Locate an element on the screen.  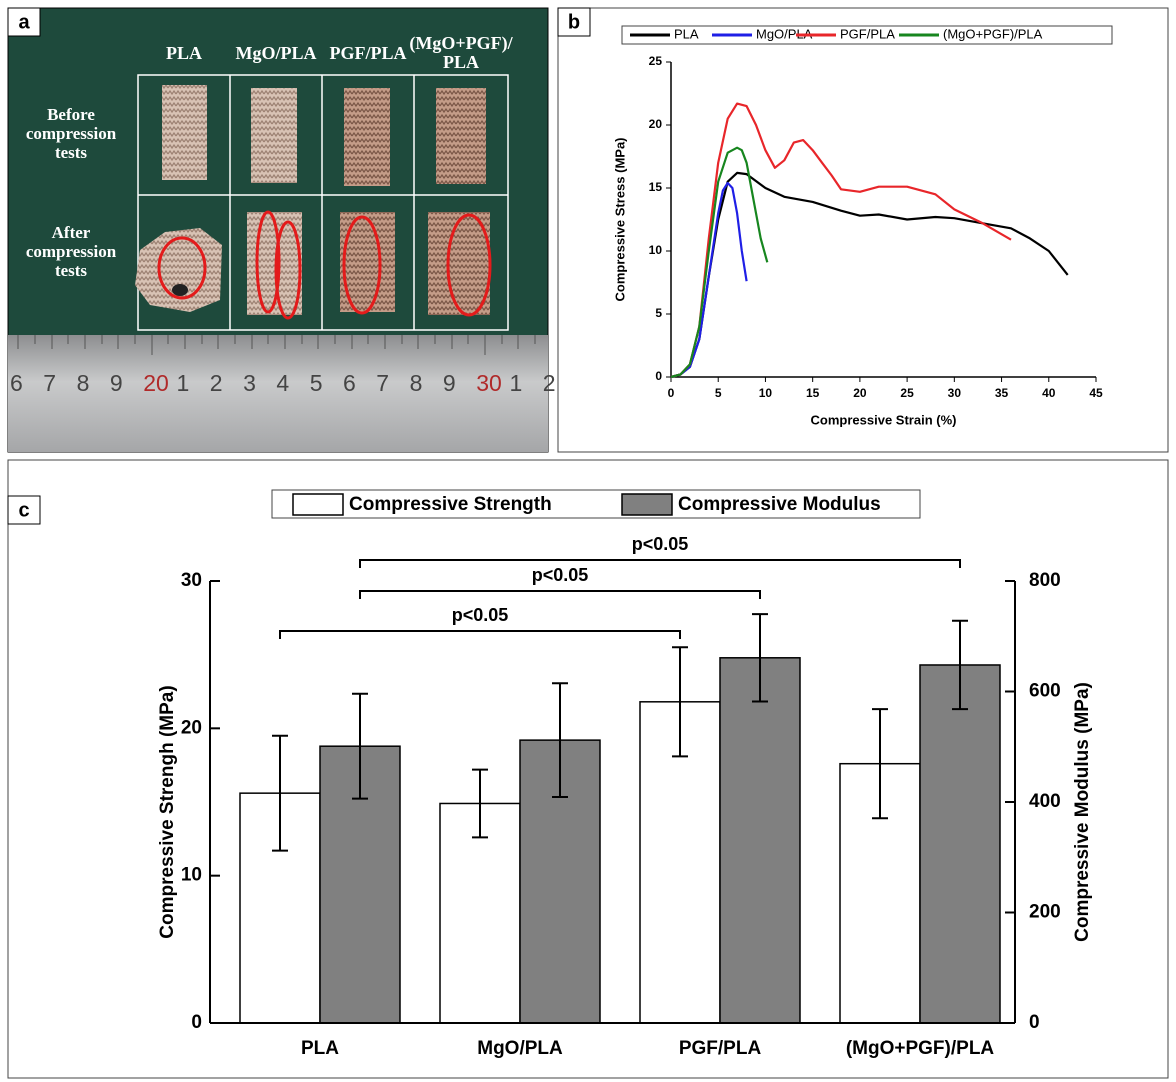
x-tick-label: 40 is located at coordinates (1049, 393).